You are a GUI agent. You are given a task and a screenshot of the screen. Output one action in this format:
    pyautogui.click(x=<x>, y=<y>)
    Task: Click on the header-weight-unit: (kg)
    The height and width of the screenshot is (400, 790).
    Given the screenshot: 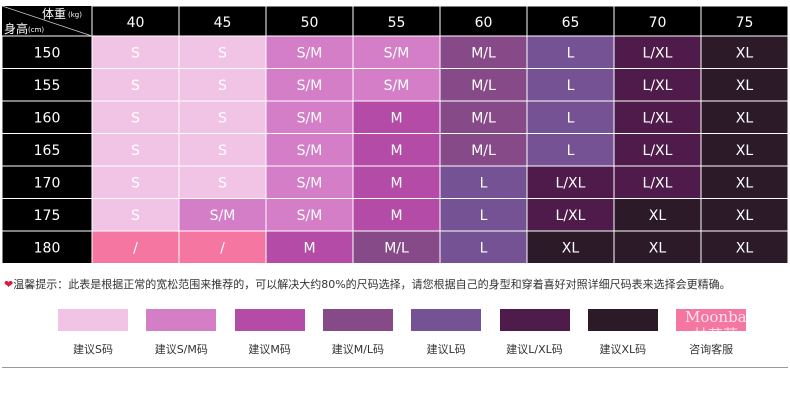 What is the action you would take?
    pyautogui.click(x=75, y=15)
    